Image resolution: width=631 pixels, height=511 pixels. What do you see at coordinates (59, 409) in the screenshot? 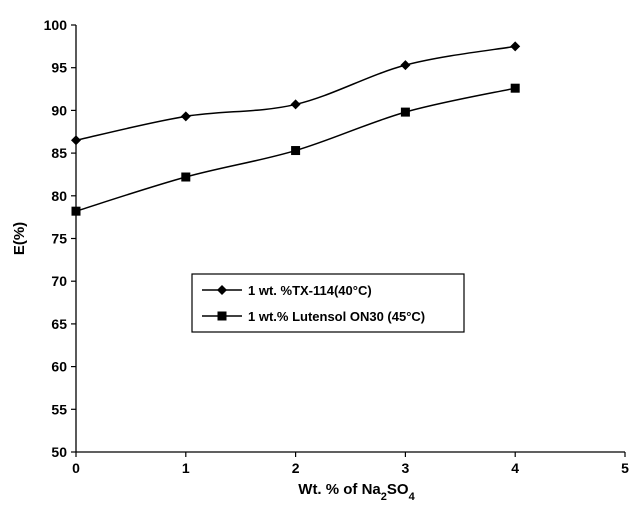
I see `y-tick-label: 55` at bounding box center [59, 409].